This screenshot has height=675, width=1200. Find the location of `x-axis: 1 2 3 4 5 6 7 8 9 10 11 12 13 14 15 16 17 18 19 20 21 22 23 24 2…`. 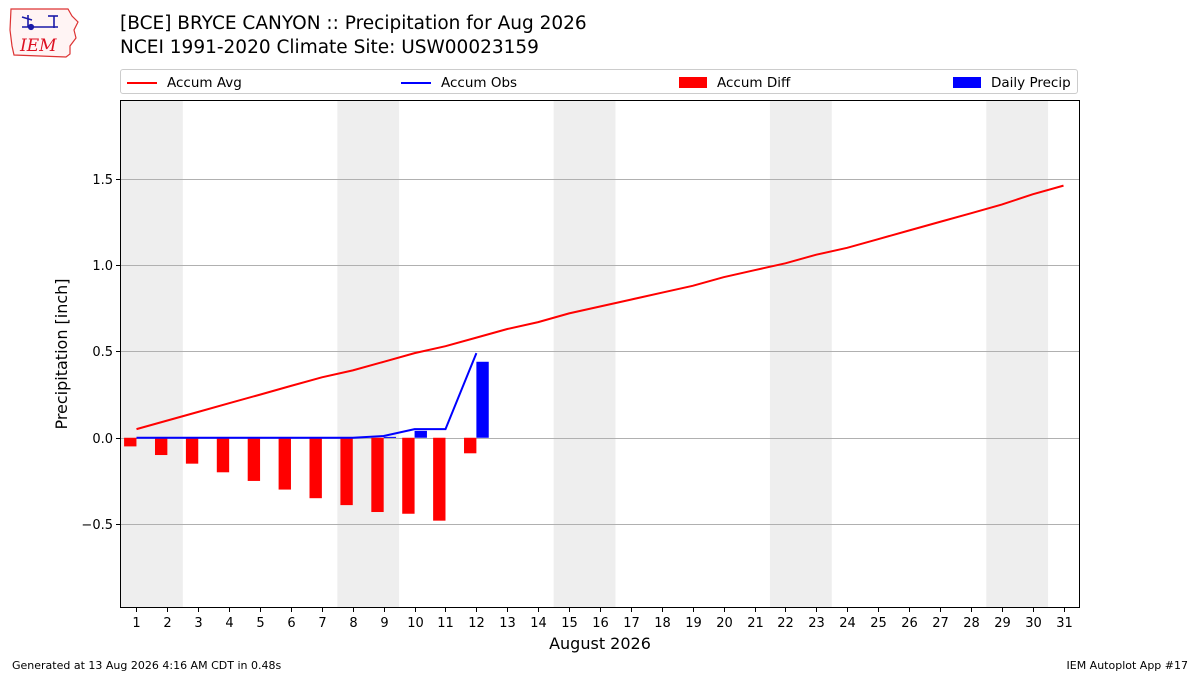

x-axis: 1 2 3 4 5 6 7 8 9 10 11 12 13 14 15 16 17 18 19 20 21 22 23 24 2… is located at coordinates (602, 619).